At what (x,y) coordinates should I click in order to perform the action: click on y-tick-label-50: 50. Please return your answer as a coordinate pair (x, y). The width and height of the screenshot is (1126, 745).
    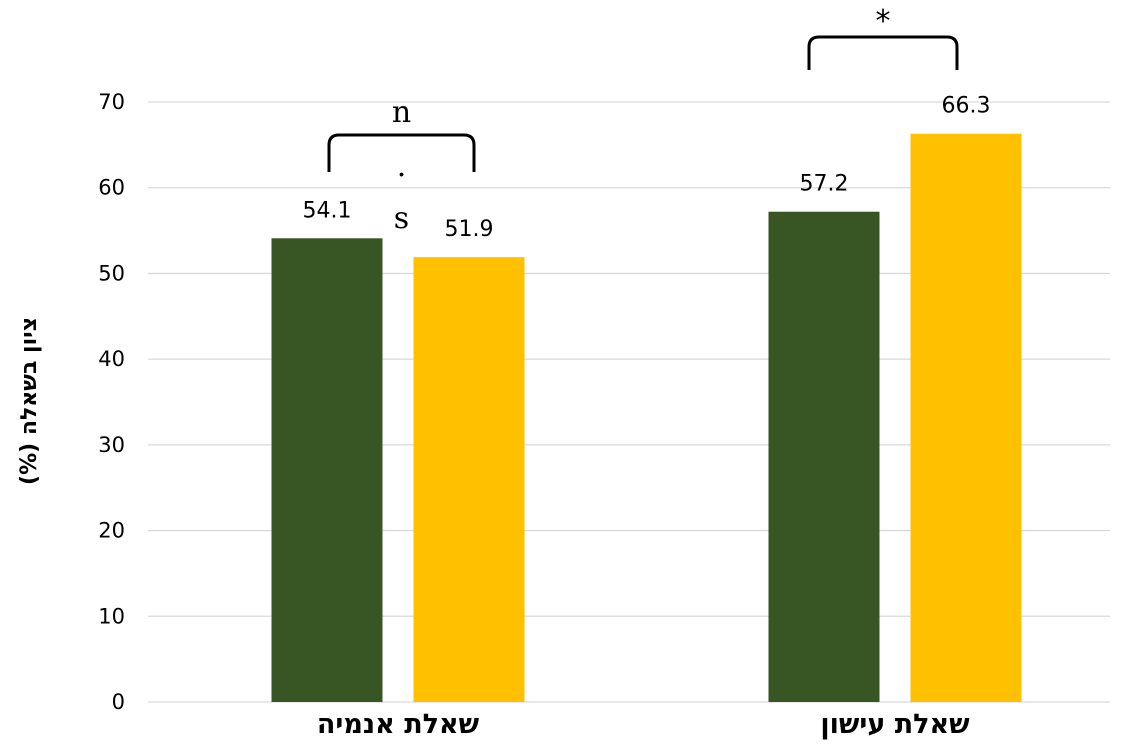
    Looking at the image, I should click on (111, 273).